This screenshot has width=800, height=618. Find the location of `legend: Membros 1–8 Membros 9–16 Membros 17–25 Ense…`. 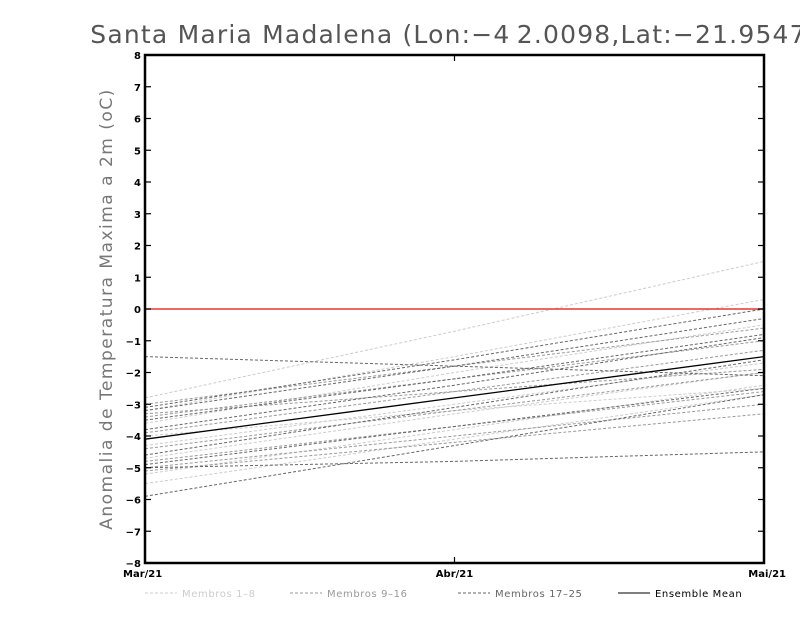

legend: Membros 1–8 Membros 9–16 Membros 17–25 Ense… is located at coordinates (443, 594).